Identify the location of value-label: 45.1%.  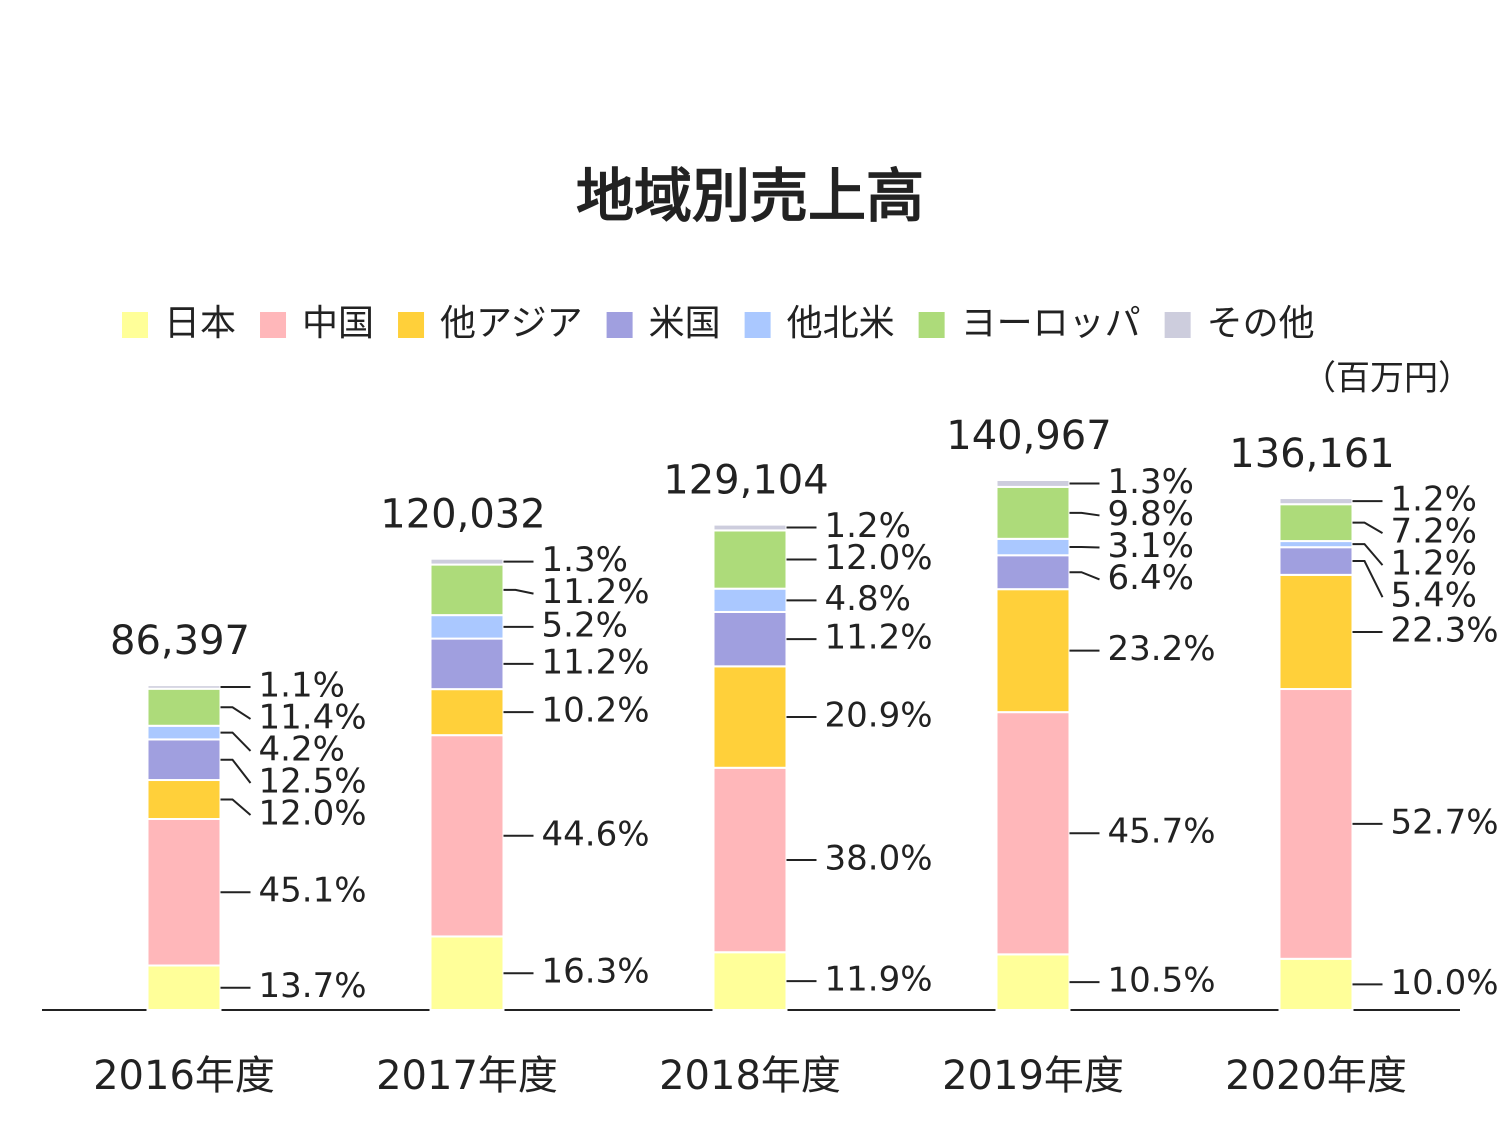
(313, 891).